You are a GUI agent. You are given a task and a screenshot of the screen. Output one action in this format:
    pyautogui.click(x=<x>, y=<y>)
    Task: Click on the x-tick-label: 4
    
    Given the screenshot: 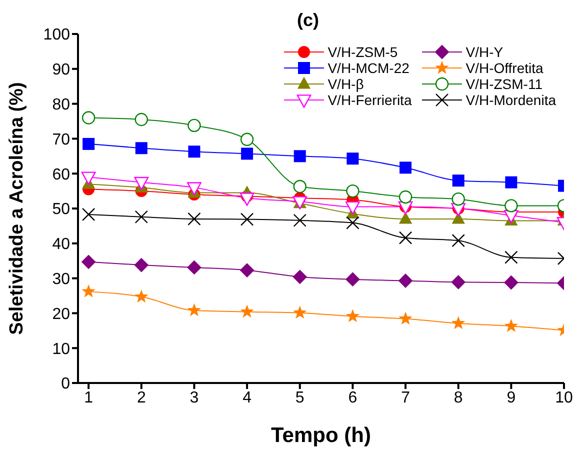 What is the action you would take?
    pyautogui.click(x=247, y=397)
    